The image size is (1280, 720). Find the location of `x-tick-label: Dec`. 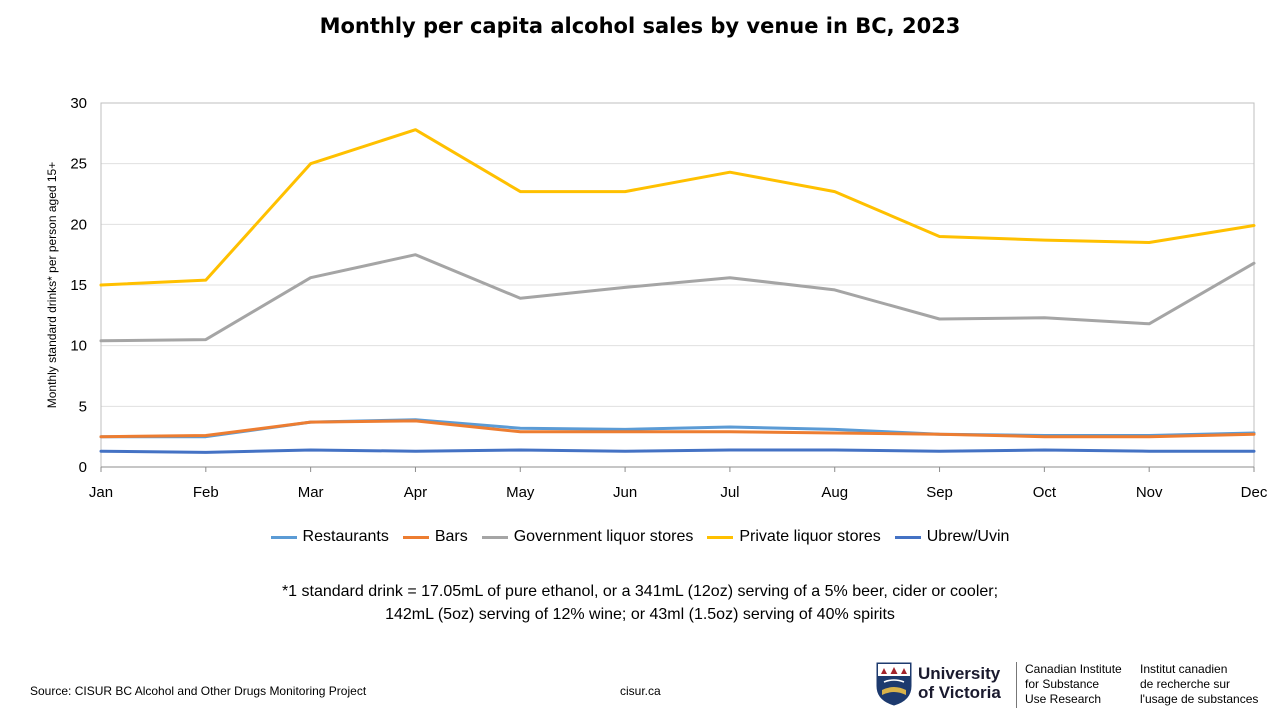

x-tick-label: Dec is located at coordinates (1254, 492).